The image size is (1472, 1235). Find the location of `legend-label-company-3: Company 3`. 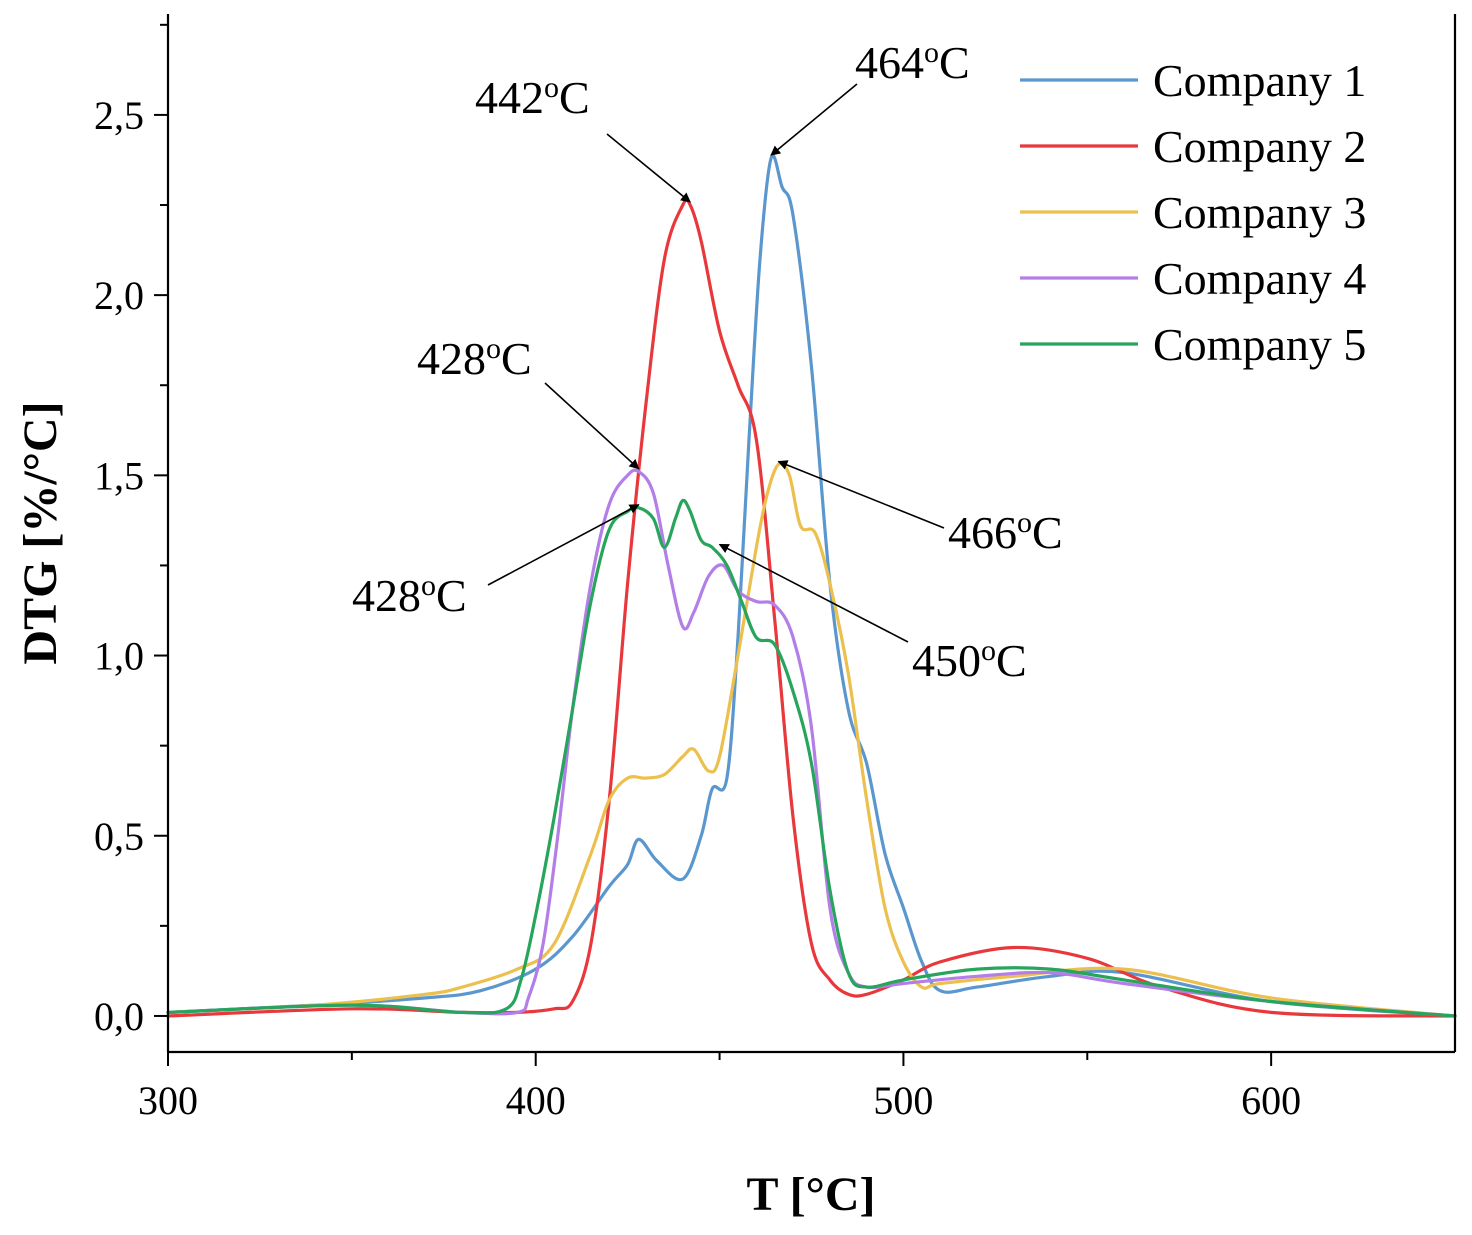

legend-label-company-3: Company 3 is located at coordinates (1259, 212).